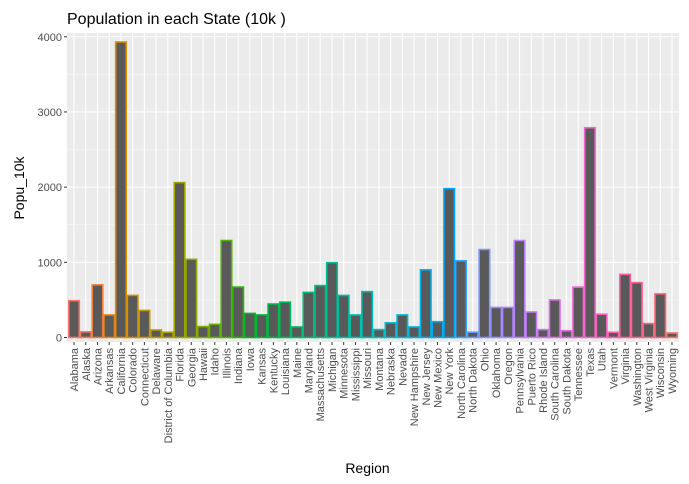  I want to click on bar-maryland, so click(308, 315).